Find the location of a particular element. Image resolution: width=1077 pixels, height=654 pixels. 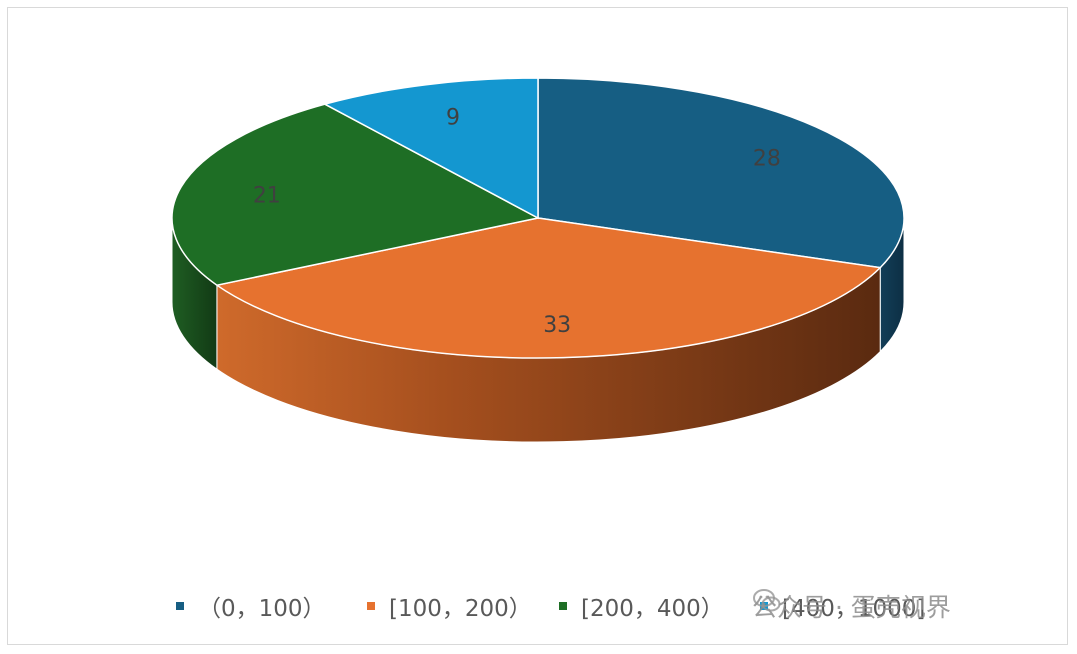

legend-item-0-100: （0，100） is located at coordinates (251, 606).